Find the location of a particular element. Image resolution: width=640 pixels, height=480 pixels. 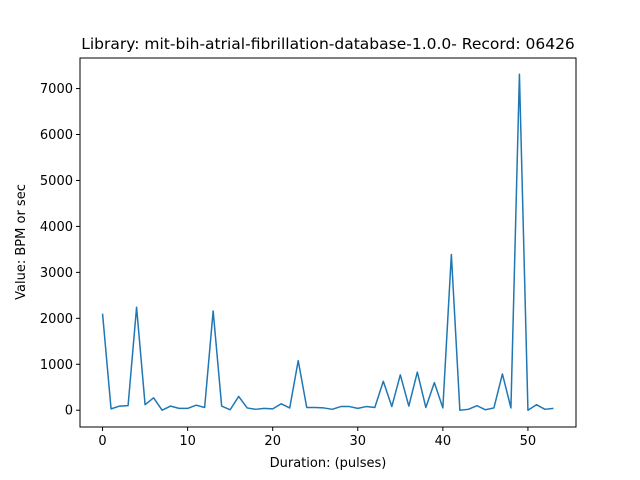

x-tick-label: 10 is located at coordinates (187, 441).